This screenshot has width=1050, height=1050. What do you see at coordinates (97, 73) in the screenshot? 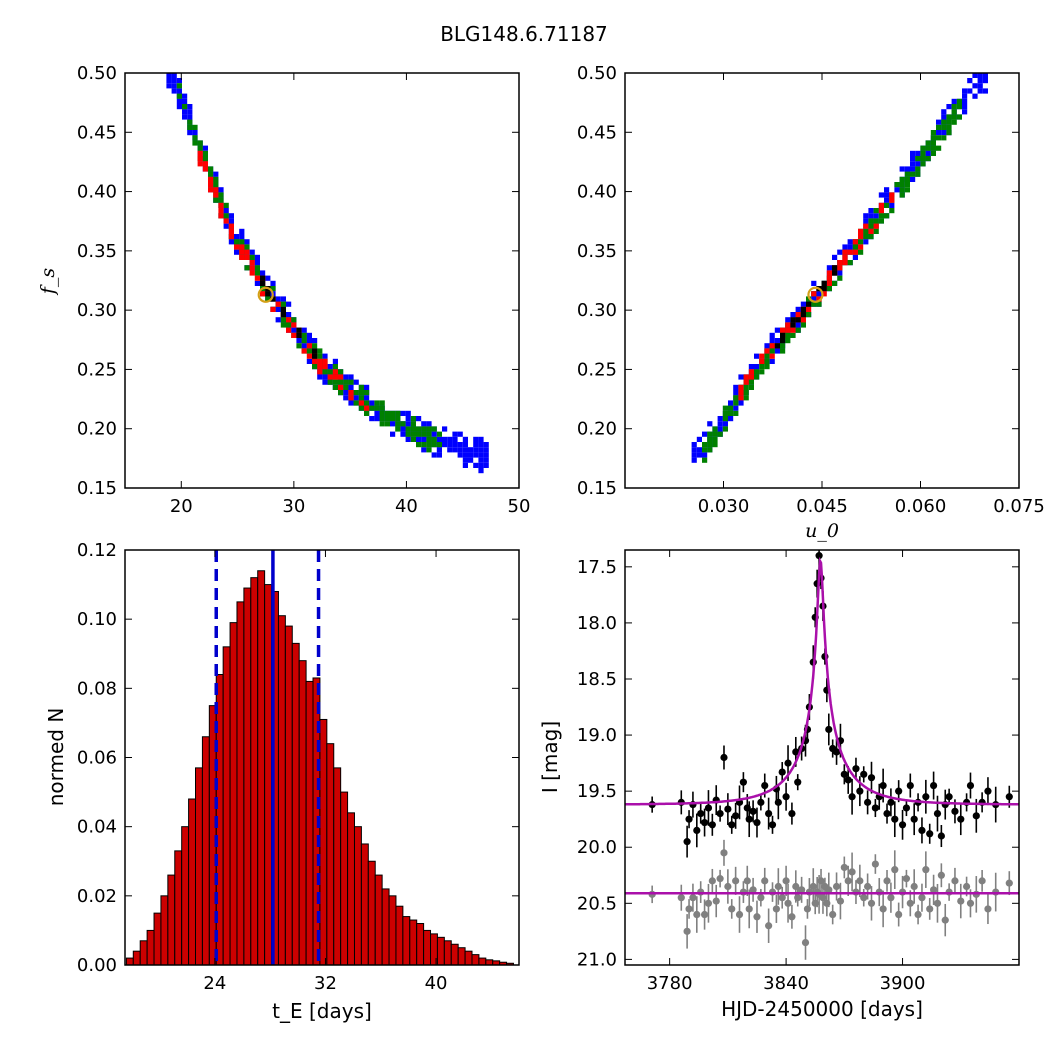
I see `y-tick-label: 0.50` at bounding box center [97, 73].